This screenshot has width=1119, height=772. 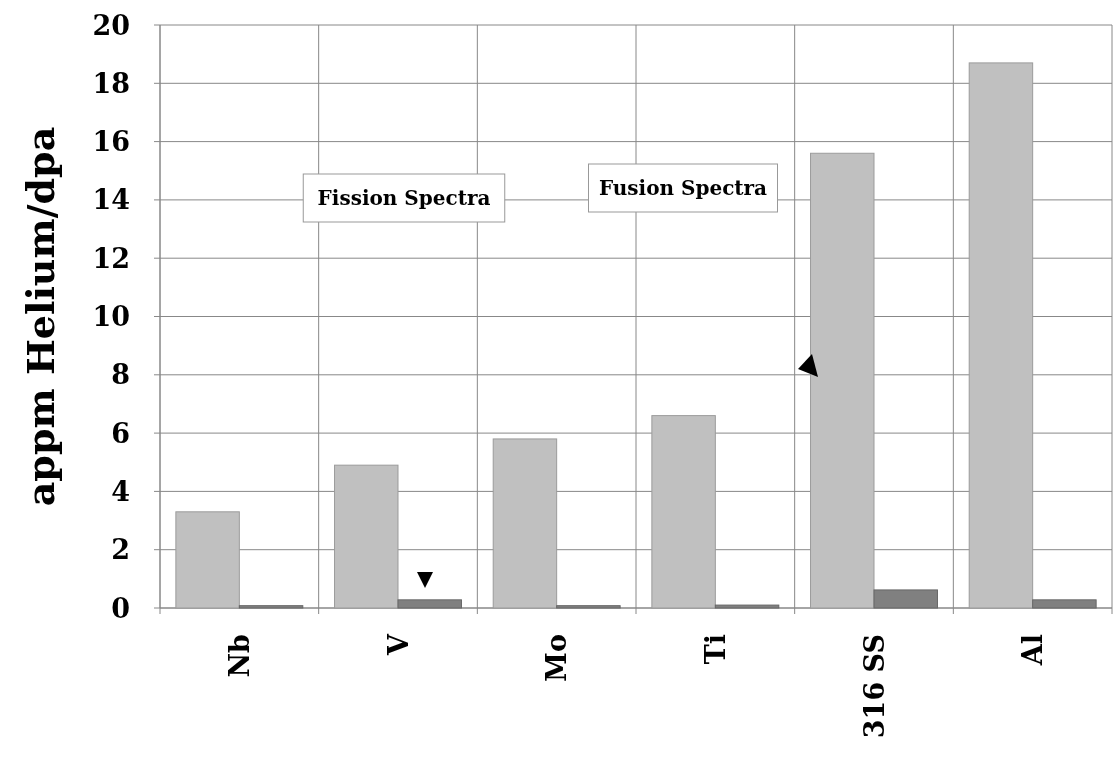 I want to click on y-tick-label: 10, so click(x=111, y=316).